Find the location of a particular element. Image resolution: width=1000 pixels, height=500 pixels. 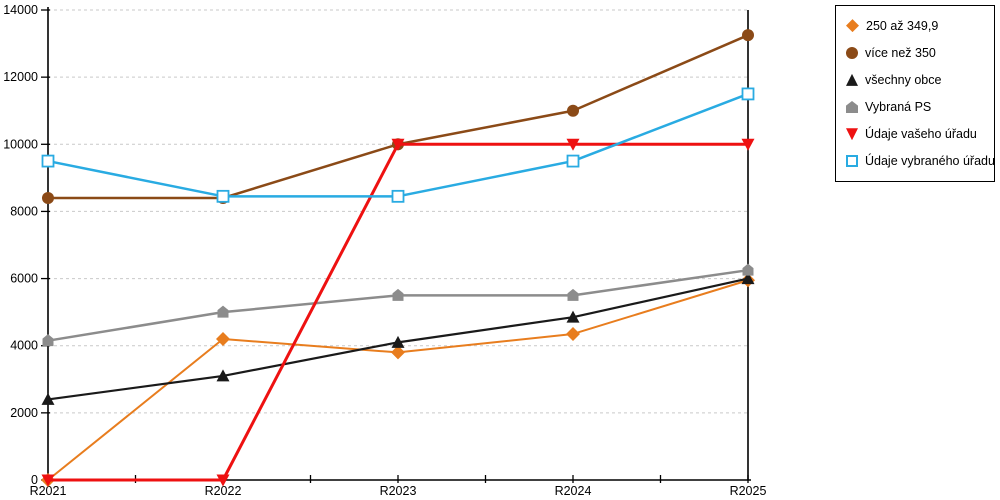

legend-item-vice-nez-350: více než 350 is located at coordinates (917, 53).